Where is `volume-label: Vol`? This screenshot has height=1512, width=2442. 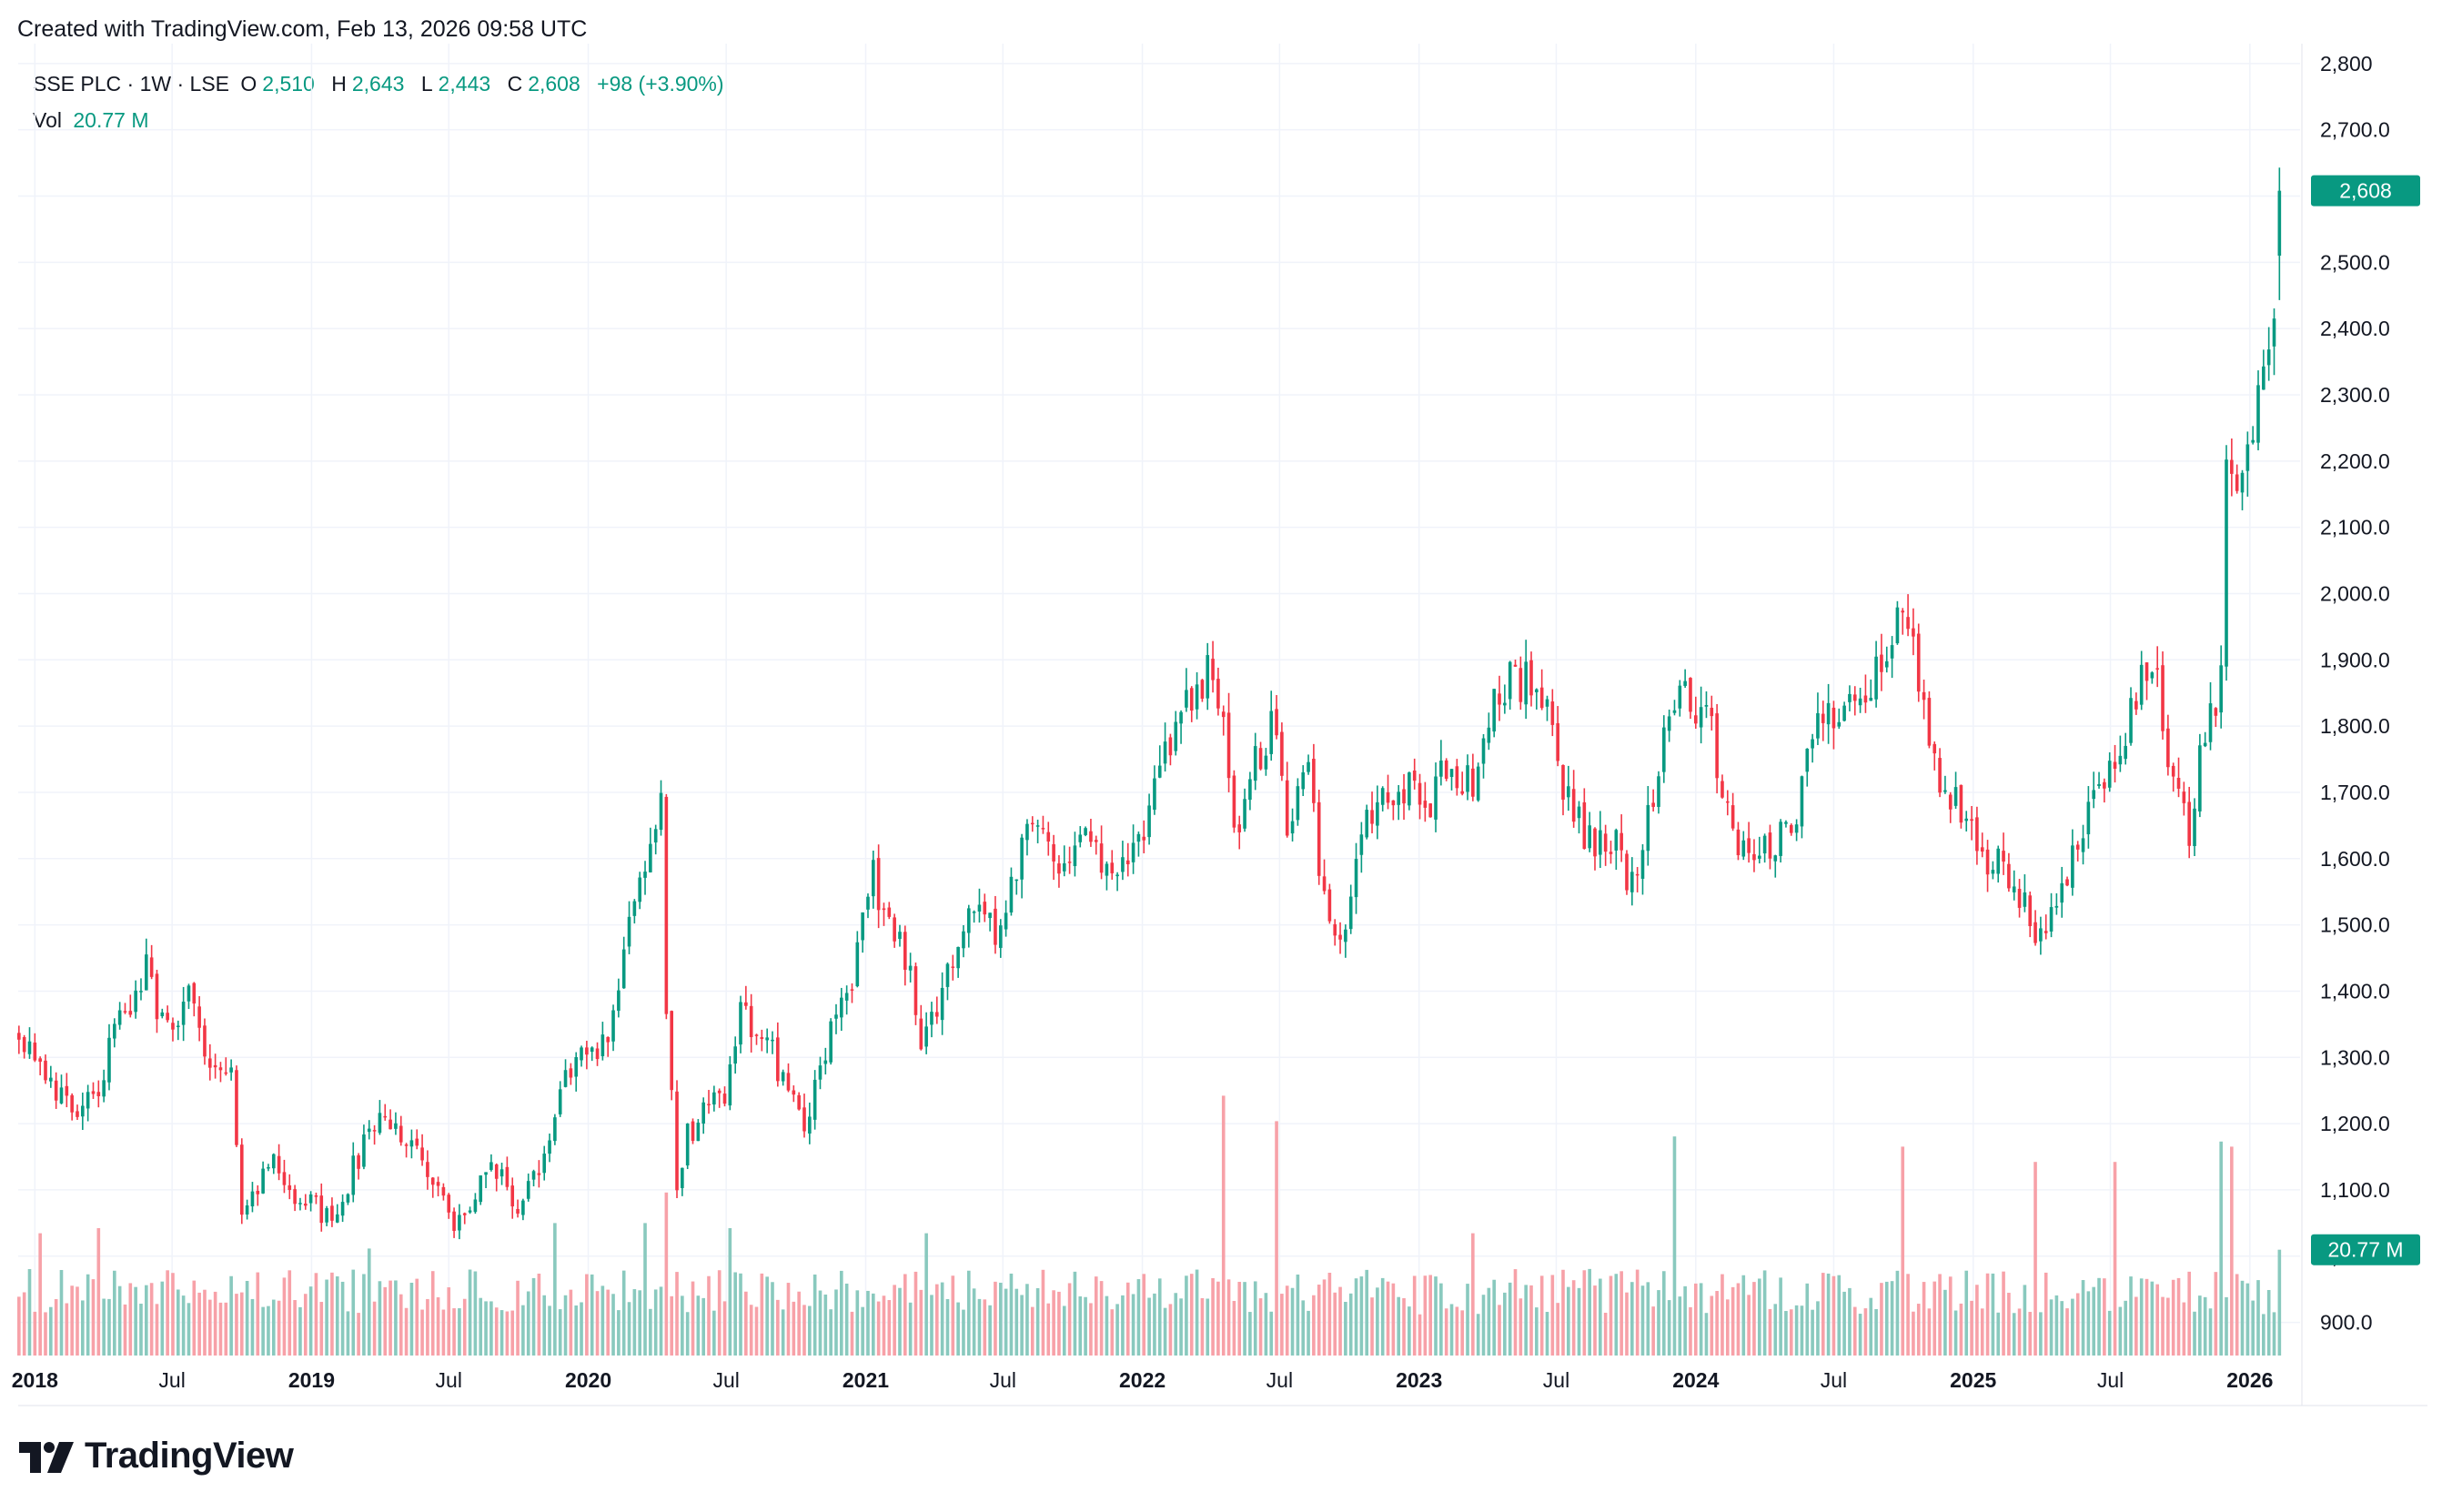
volume-label: Vol is located at coordinates (48, 120).